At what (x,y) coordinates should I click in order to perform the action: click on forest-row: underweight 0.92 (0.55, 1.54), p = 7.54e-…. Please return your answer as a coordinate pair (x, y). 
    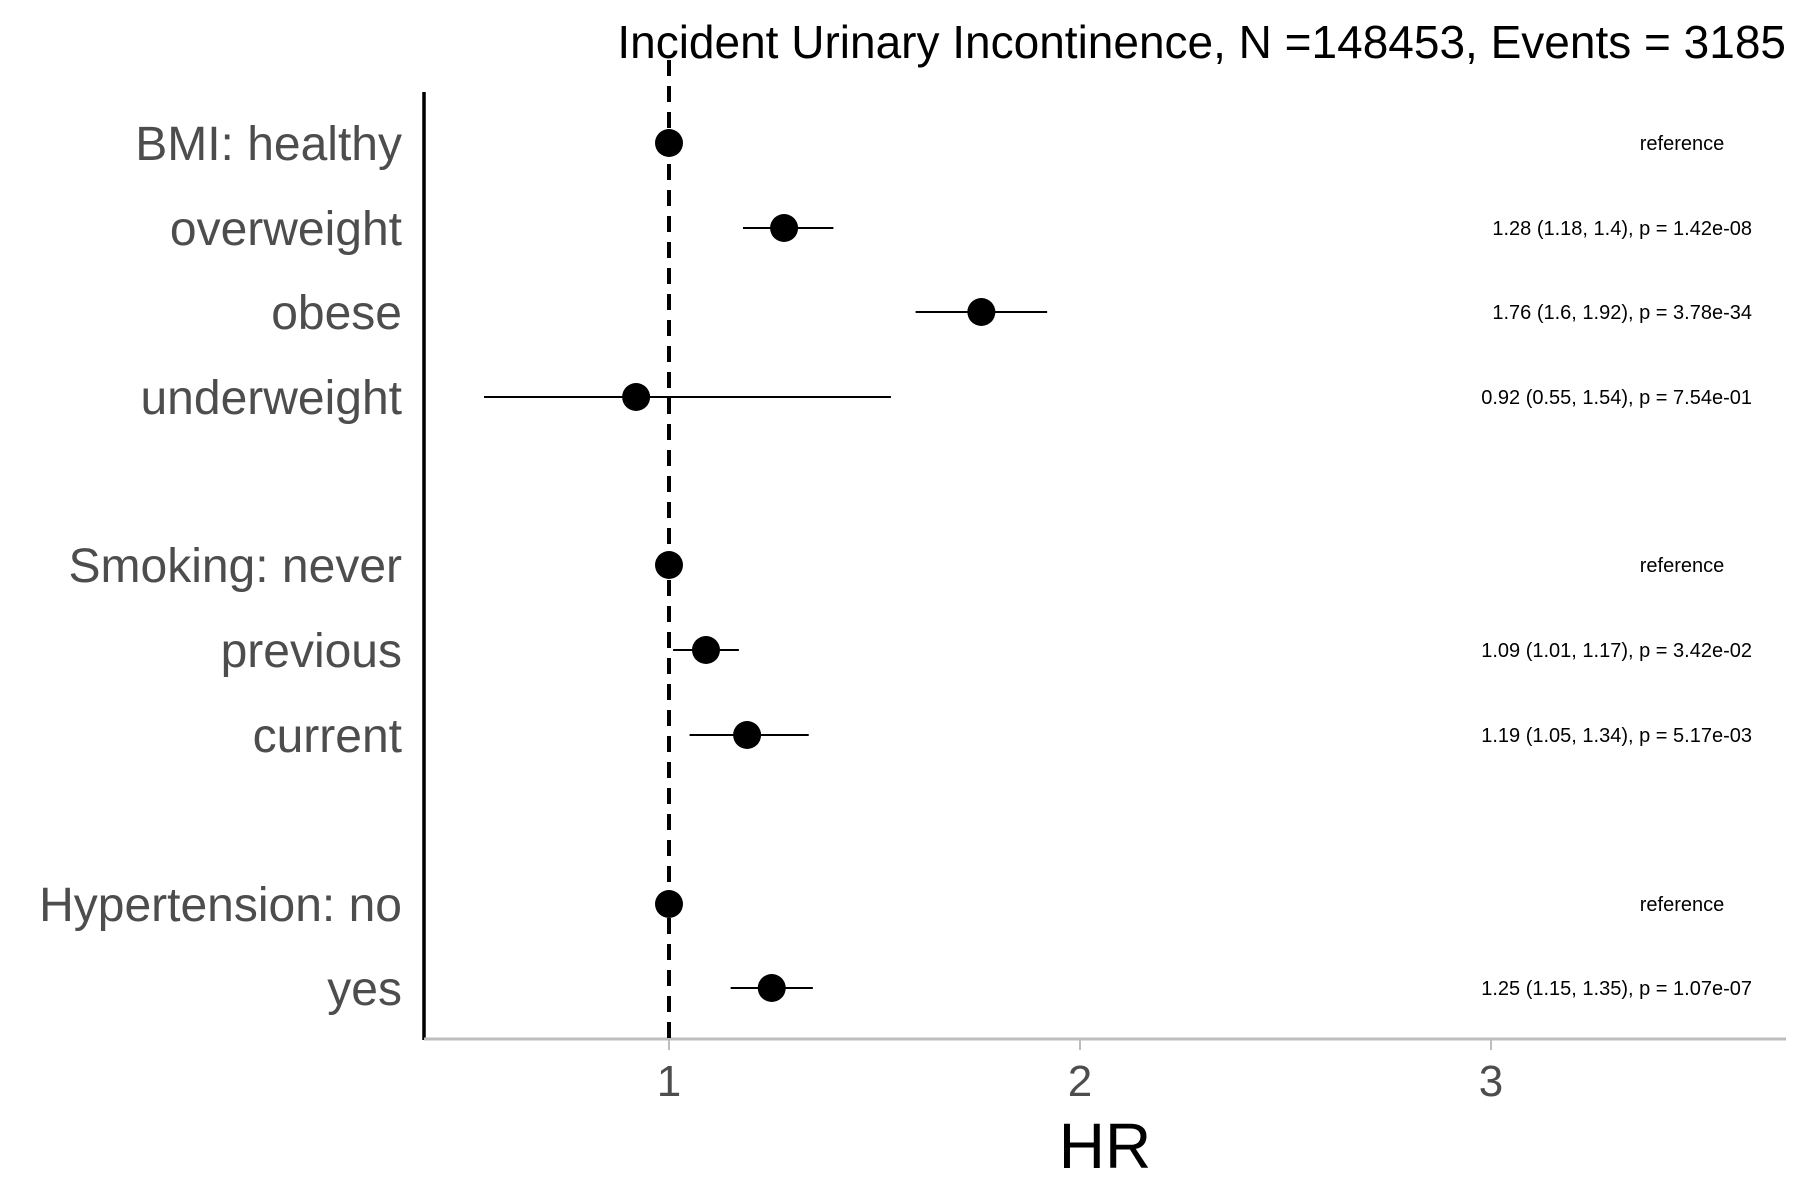
    Looking at the image, I should click on (946, 398).